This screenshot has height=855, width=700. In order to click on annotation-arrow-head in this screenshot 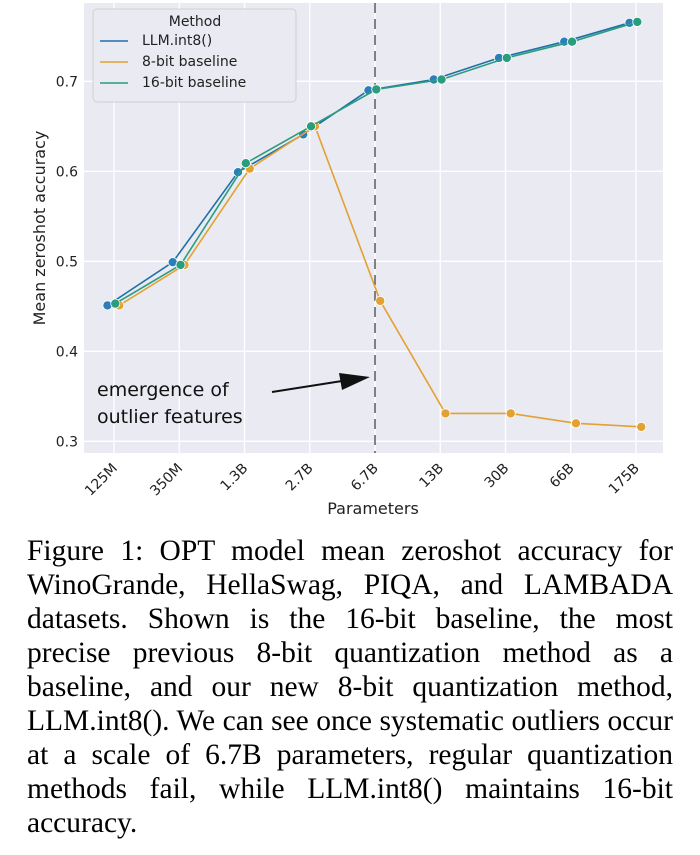, I will do `click(354, 381)`.